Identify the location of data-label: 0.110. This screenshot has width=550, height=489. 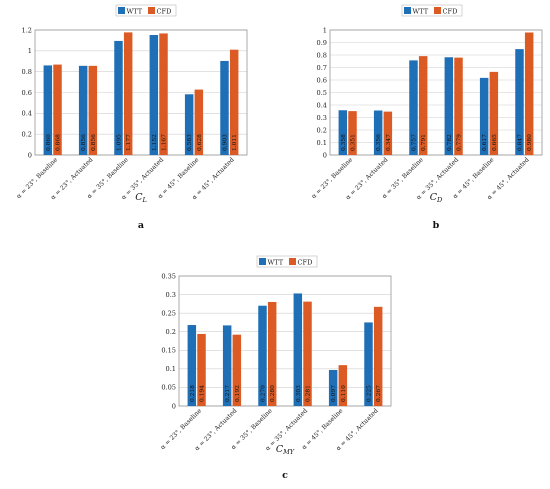
(344, 393).